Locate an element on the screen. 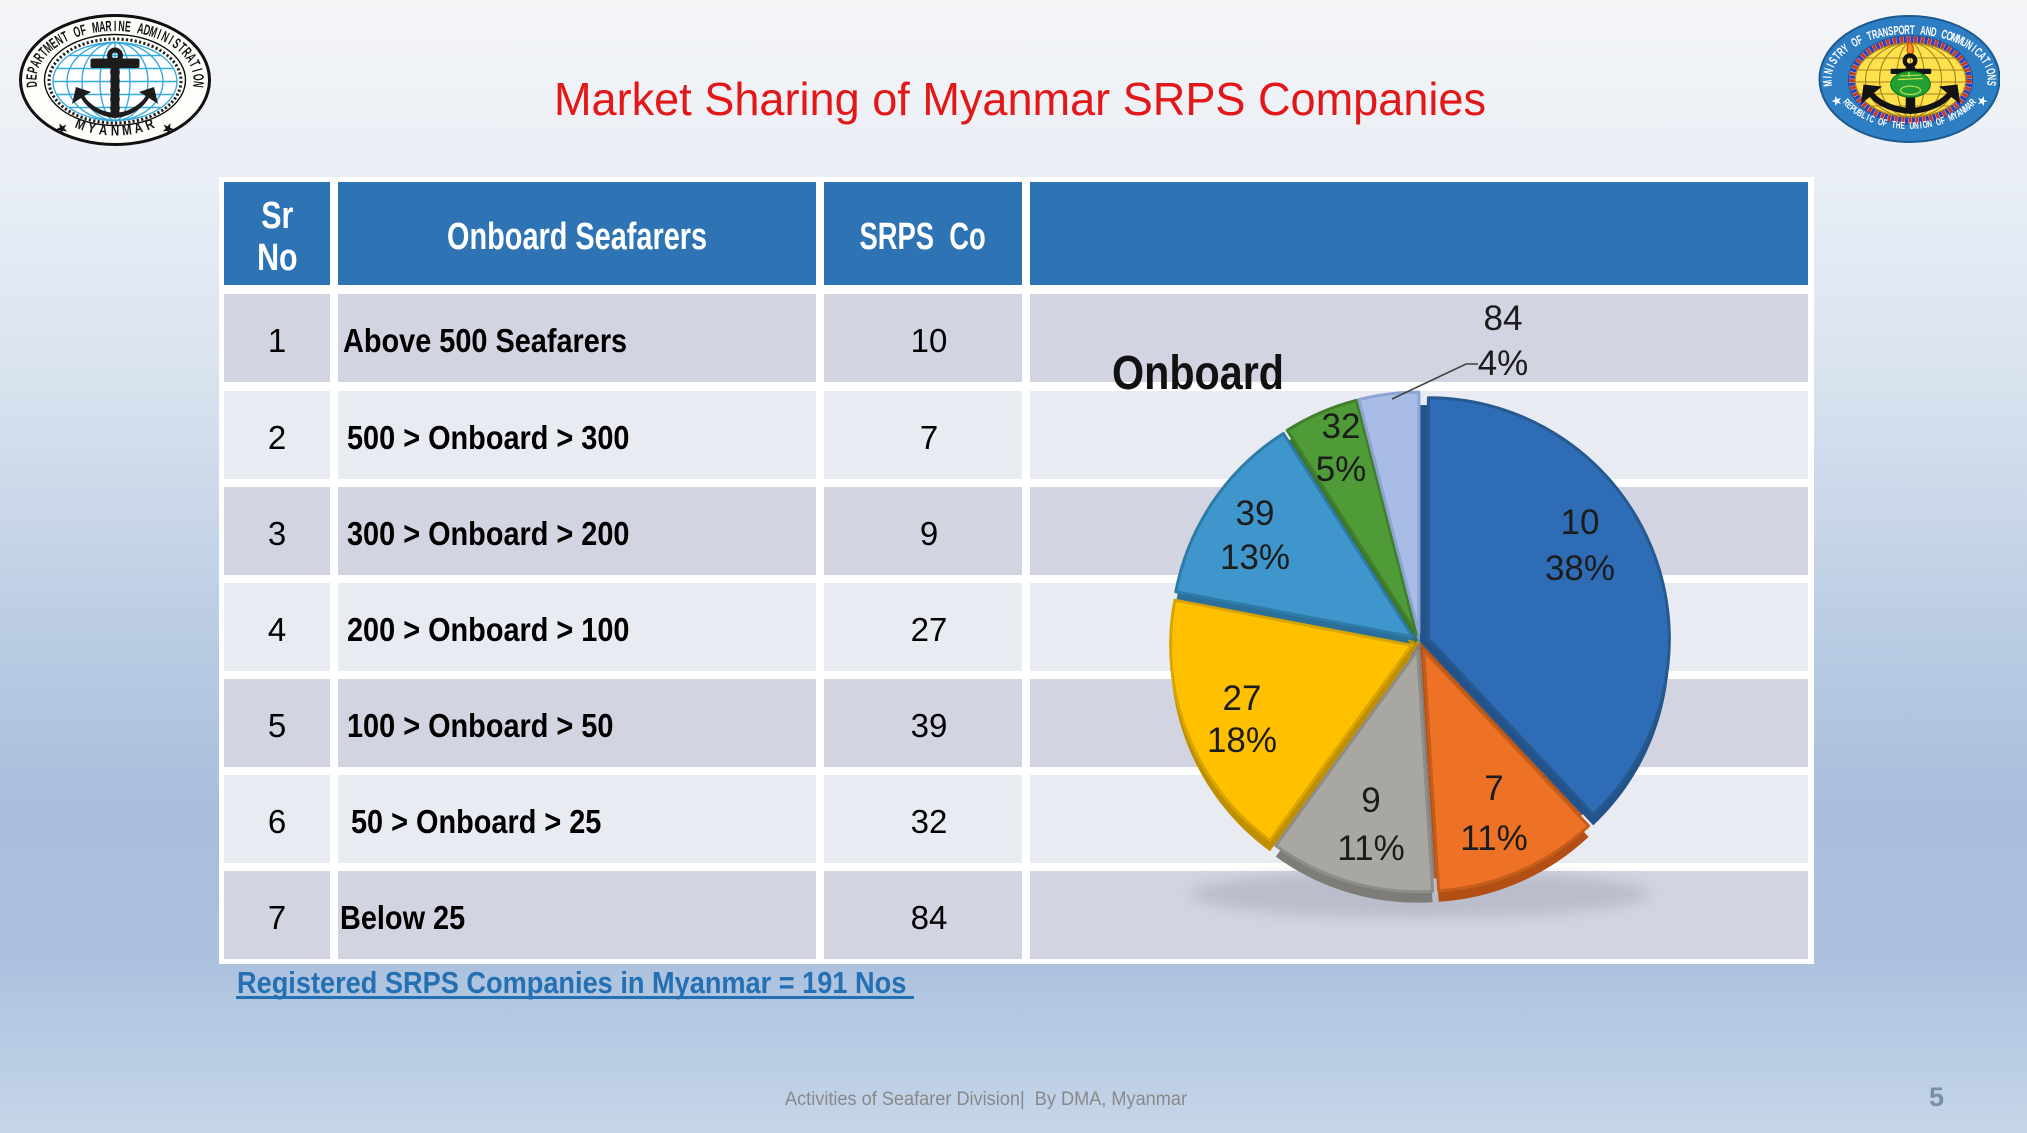  svg-text: 5% is located at coordinates (1341, 469).